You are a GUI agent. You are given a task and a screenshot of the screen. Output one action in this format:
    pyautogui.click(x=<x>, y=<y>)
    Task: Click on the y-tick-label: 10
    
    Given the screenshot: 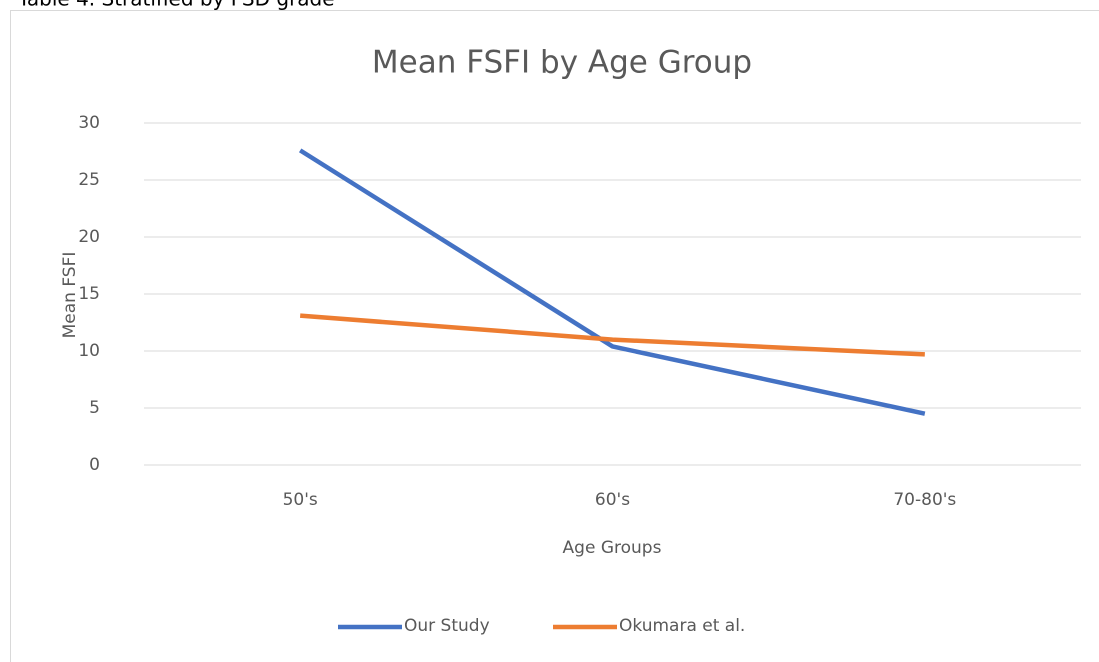 What is the action you would take?
    pyautogui.click(x=89, y=351)
    